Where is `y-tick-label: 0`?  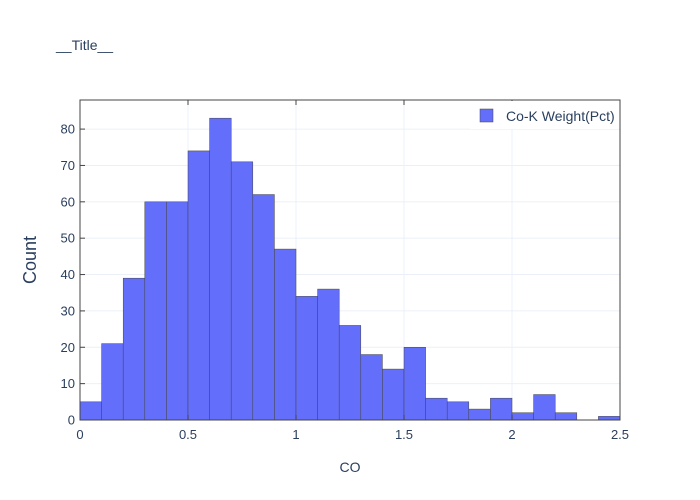 y-tick-label: 0 is located at coordinates (71, 420).